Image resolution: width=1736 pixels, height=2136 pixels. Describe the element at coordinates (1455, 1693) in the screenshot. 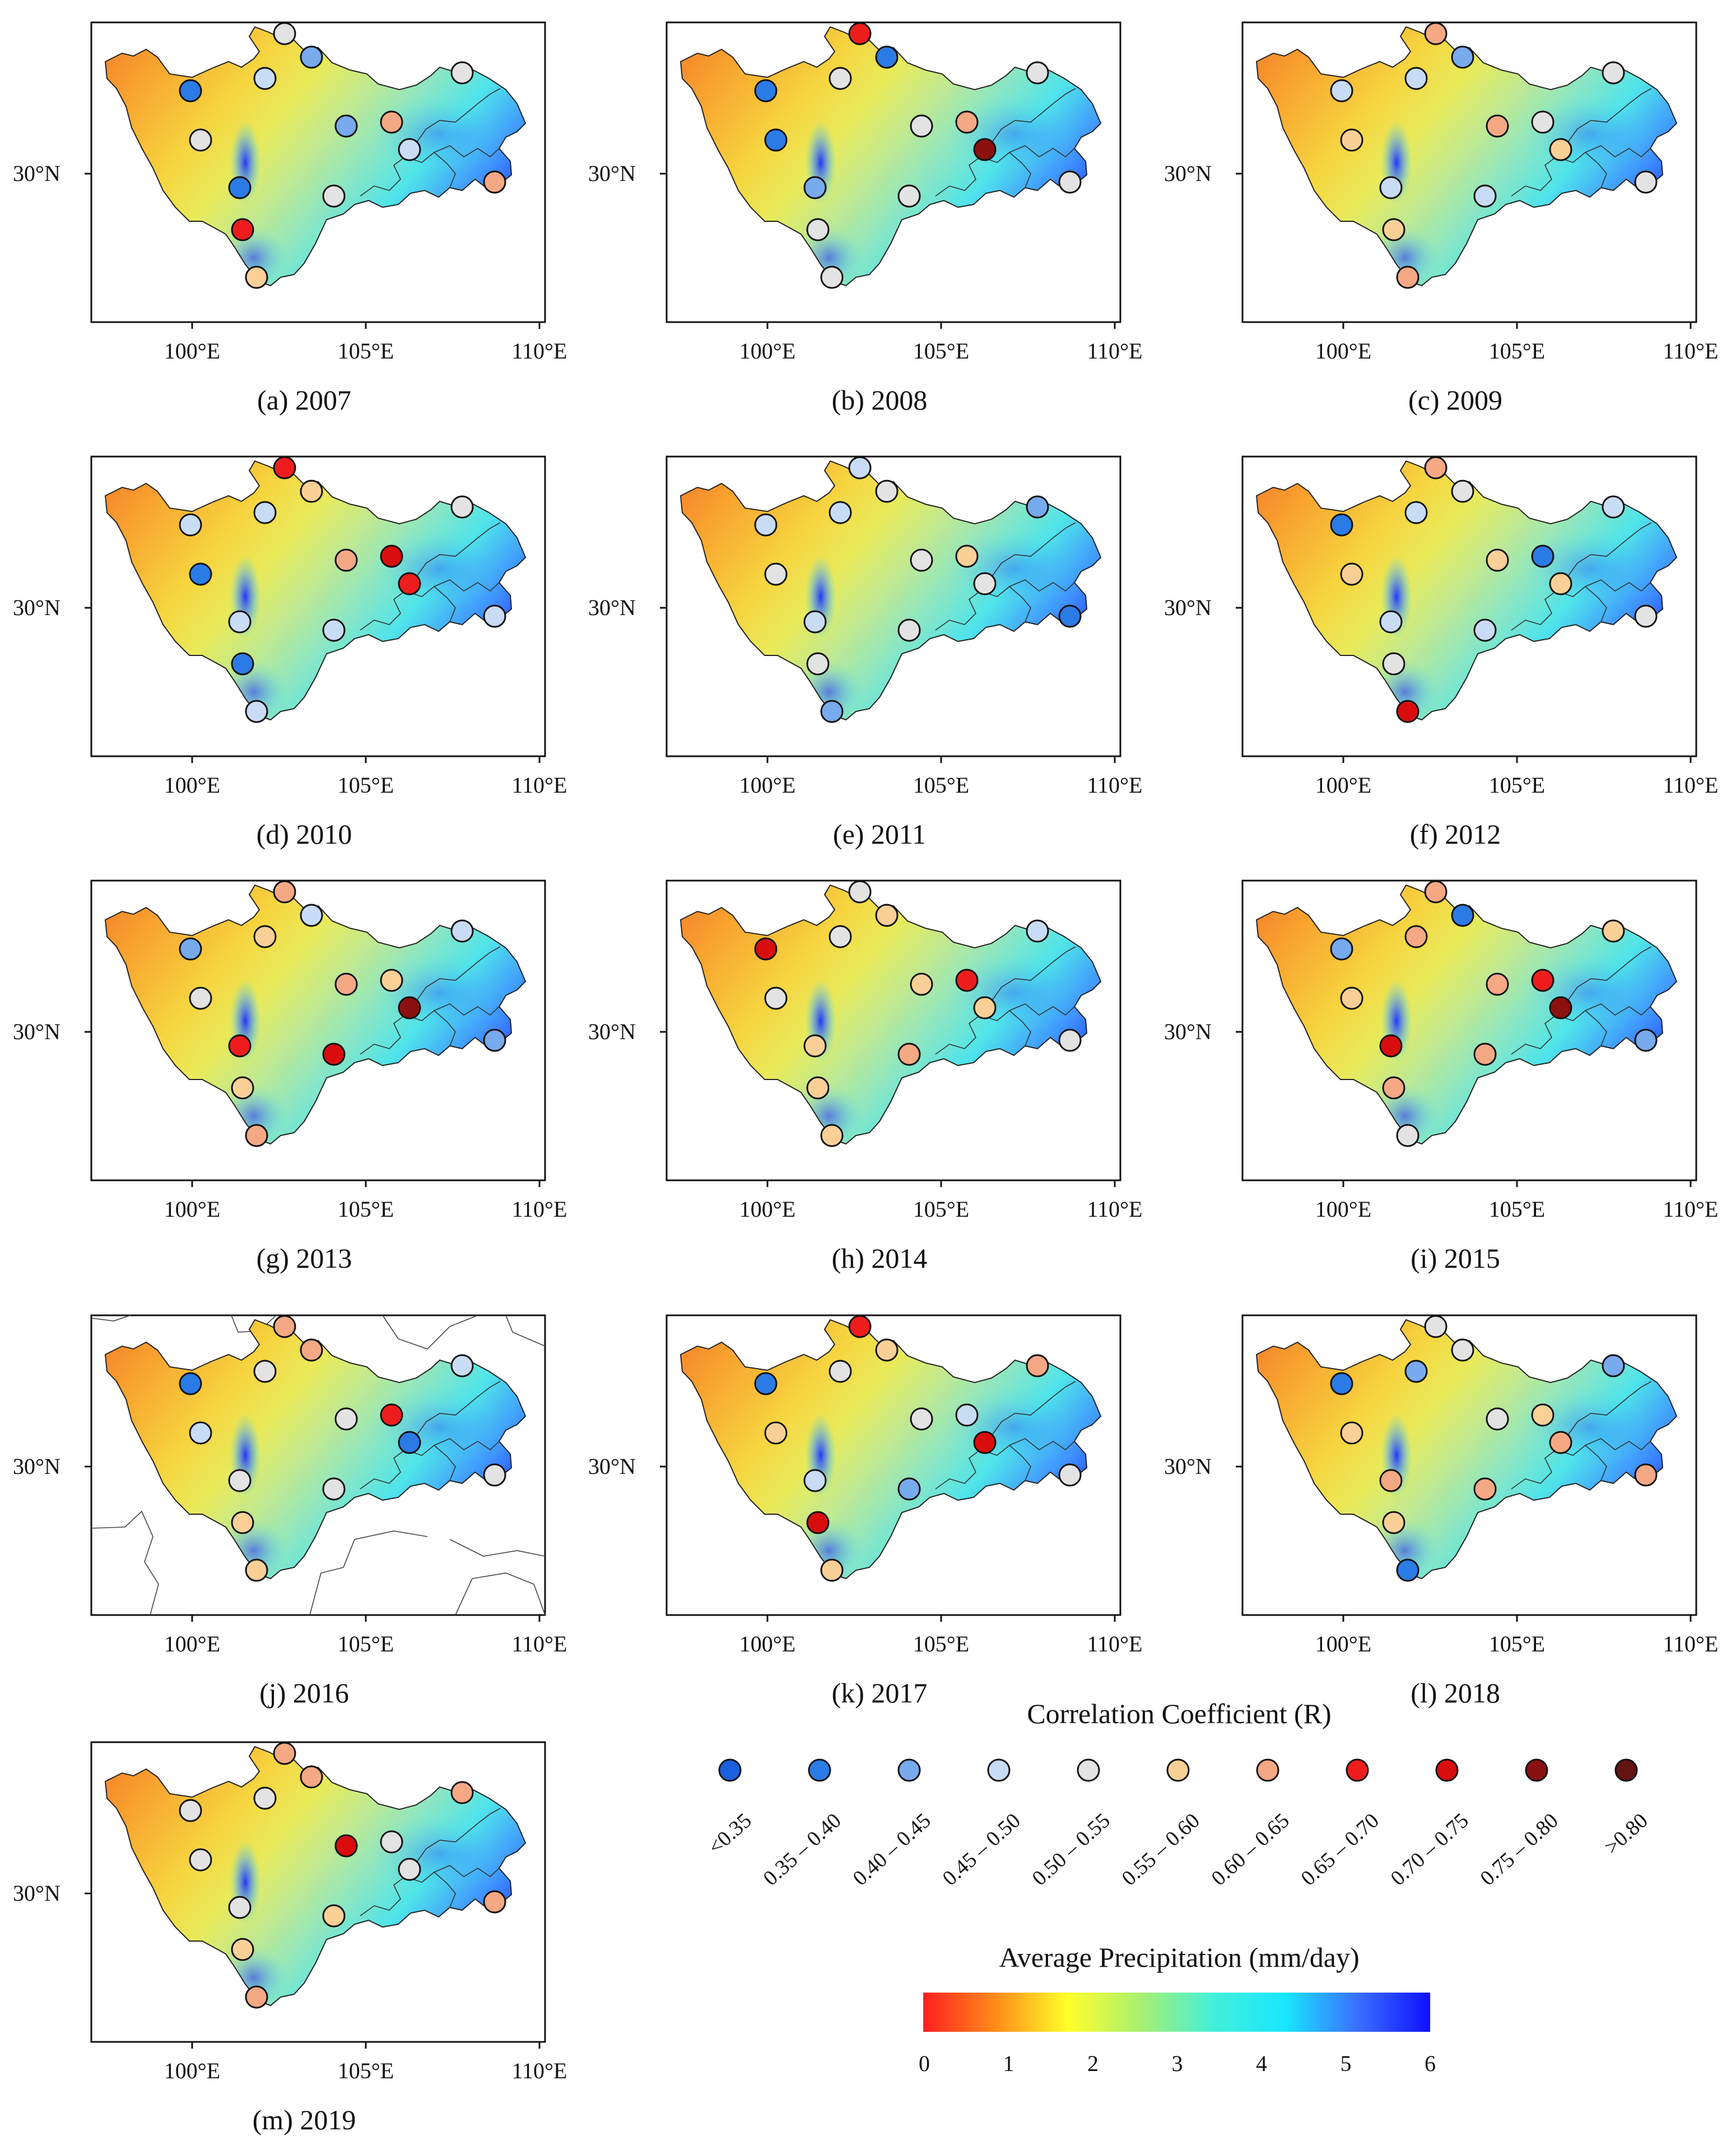

I see `panel-caption: (l) 2018` at that location.